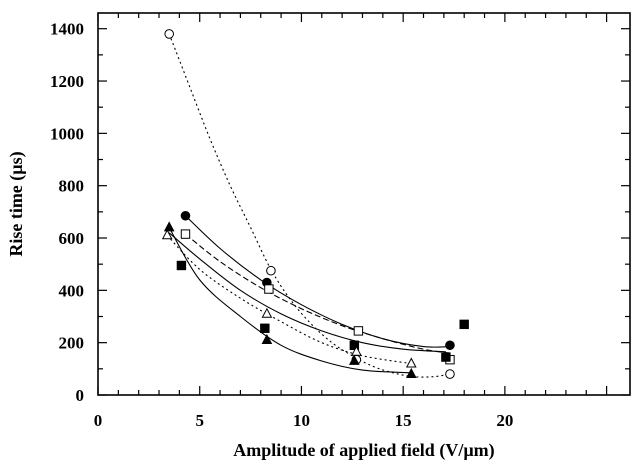 This screenshot has width=639, height=464. I want to click on x-axis-title: Amplitude of applied field (V/µm), so click(363, 450).